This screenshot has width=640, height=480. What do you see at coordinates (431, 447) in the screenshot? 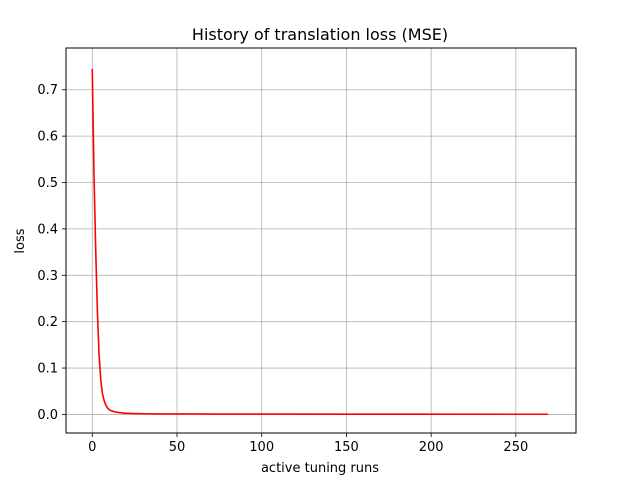
I see `x-tick-label: 200` at bounding box center [431, 447].